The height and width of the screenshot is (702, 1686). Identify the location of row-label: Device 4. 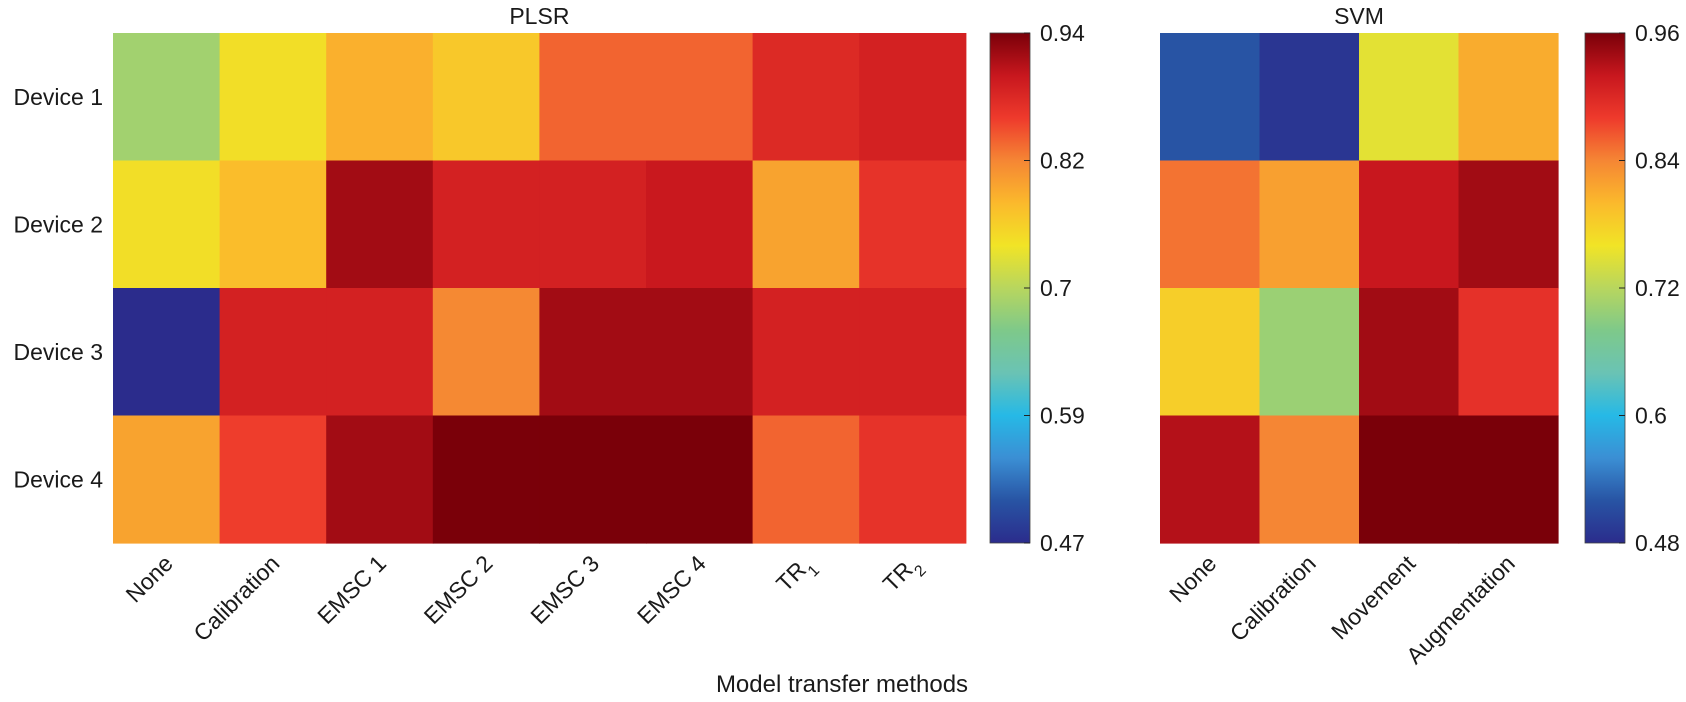
(59, 479).